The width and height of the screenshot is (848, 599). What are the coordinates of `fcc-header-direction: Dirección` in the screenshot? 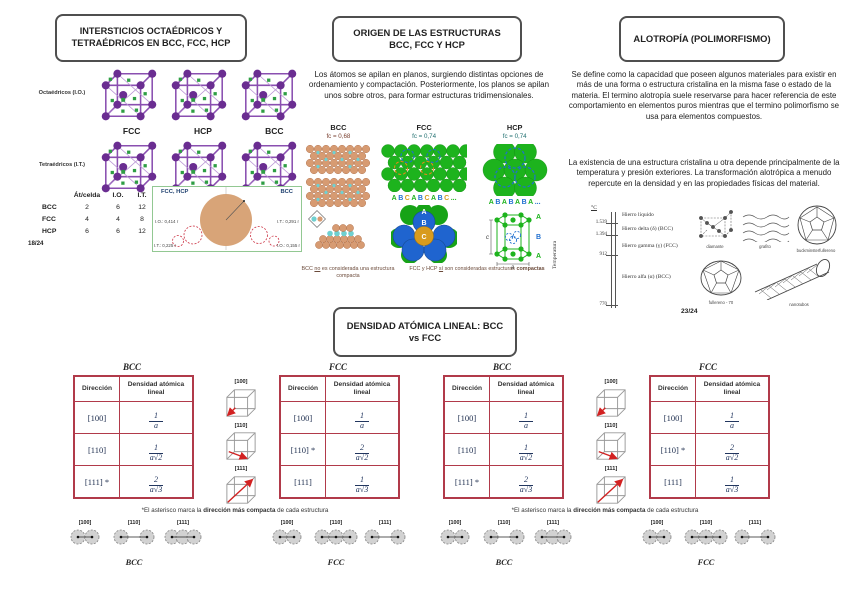 It's located at (672, 388).